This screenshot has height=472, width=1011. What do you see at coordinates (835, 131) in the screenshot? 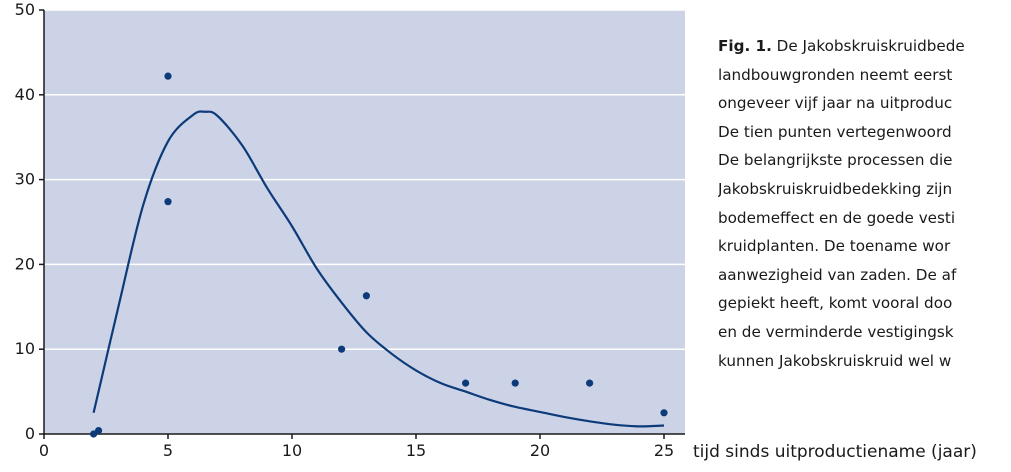
I see `caption-text: De tien punten vertegenwoord` at bounding box center [835, 131].